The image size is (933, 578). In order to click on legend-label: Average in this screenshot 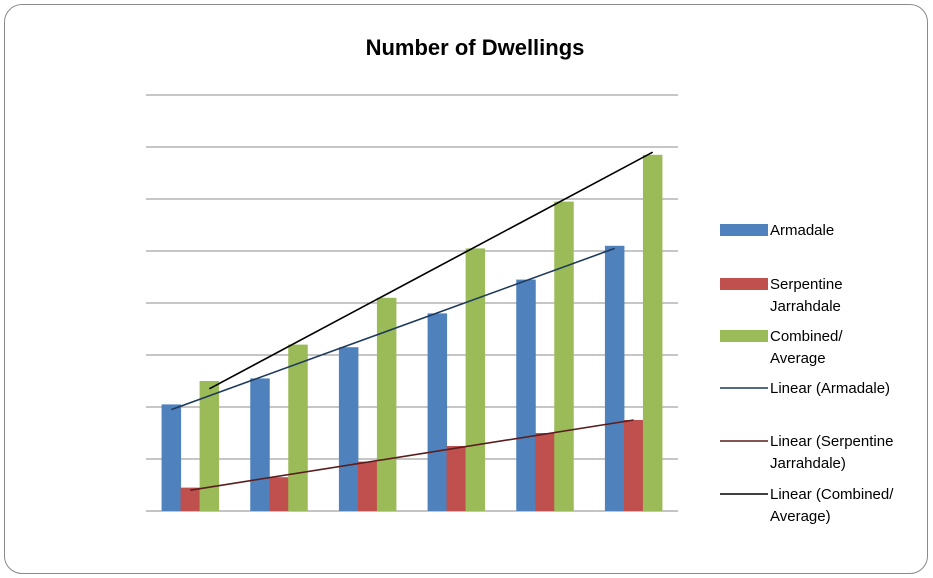, I will do `click(798, 358)`.